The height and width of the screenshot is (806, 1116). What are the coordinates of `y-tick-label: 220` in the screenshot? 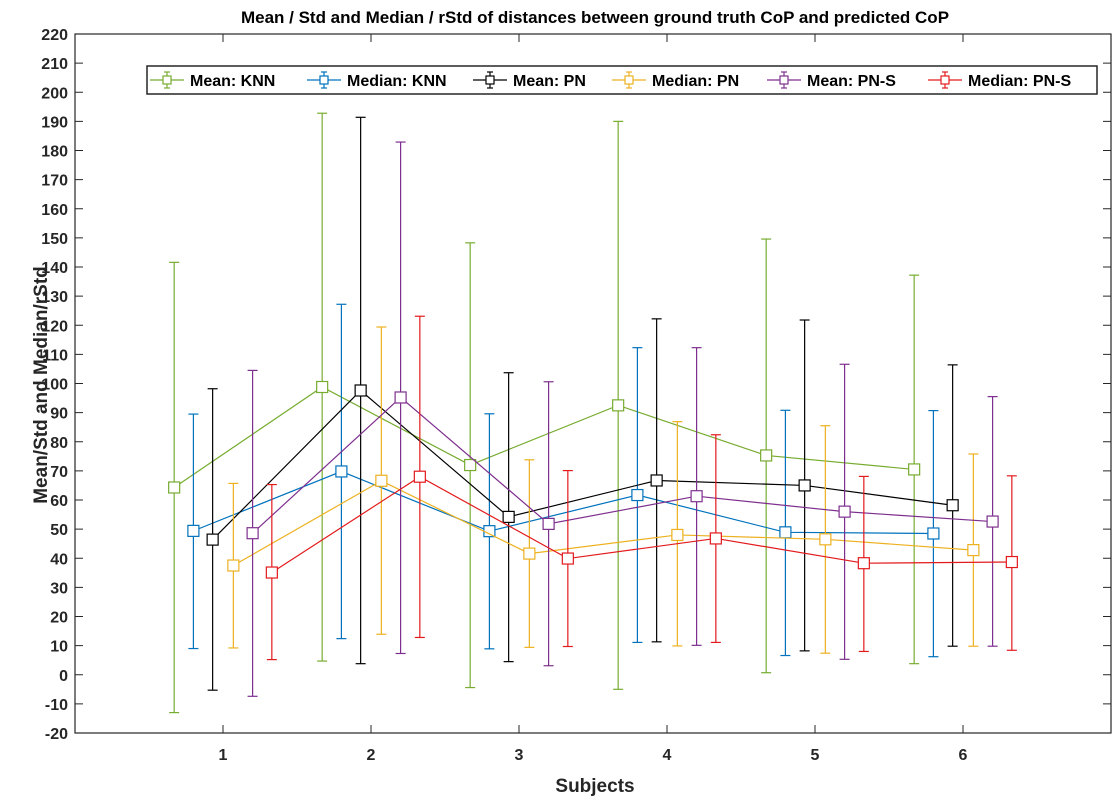 It's located at (54, 35).